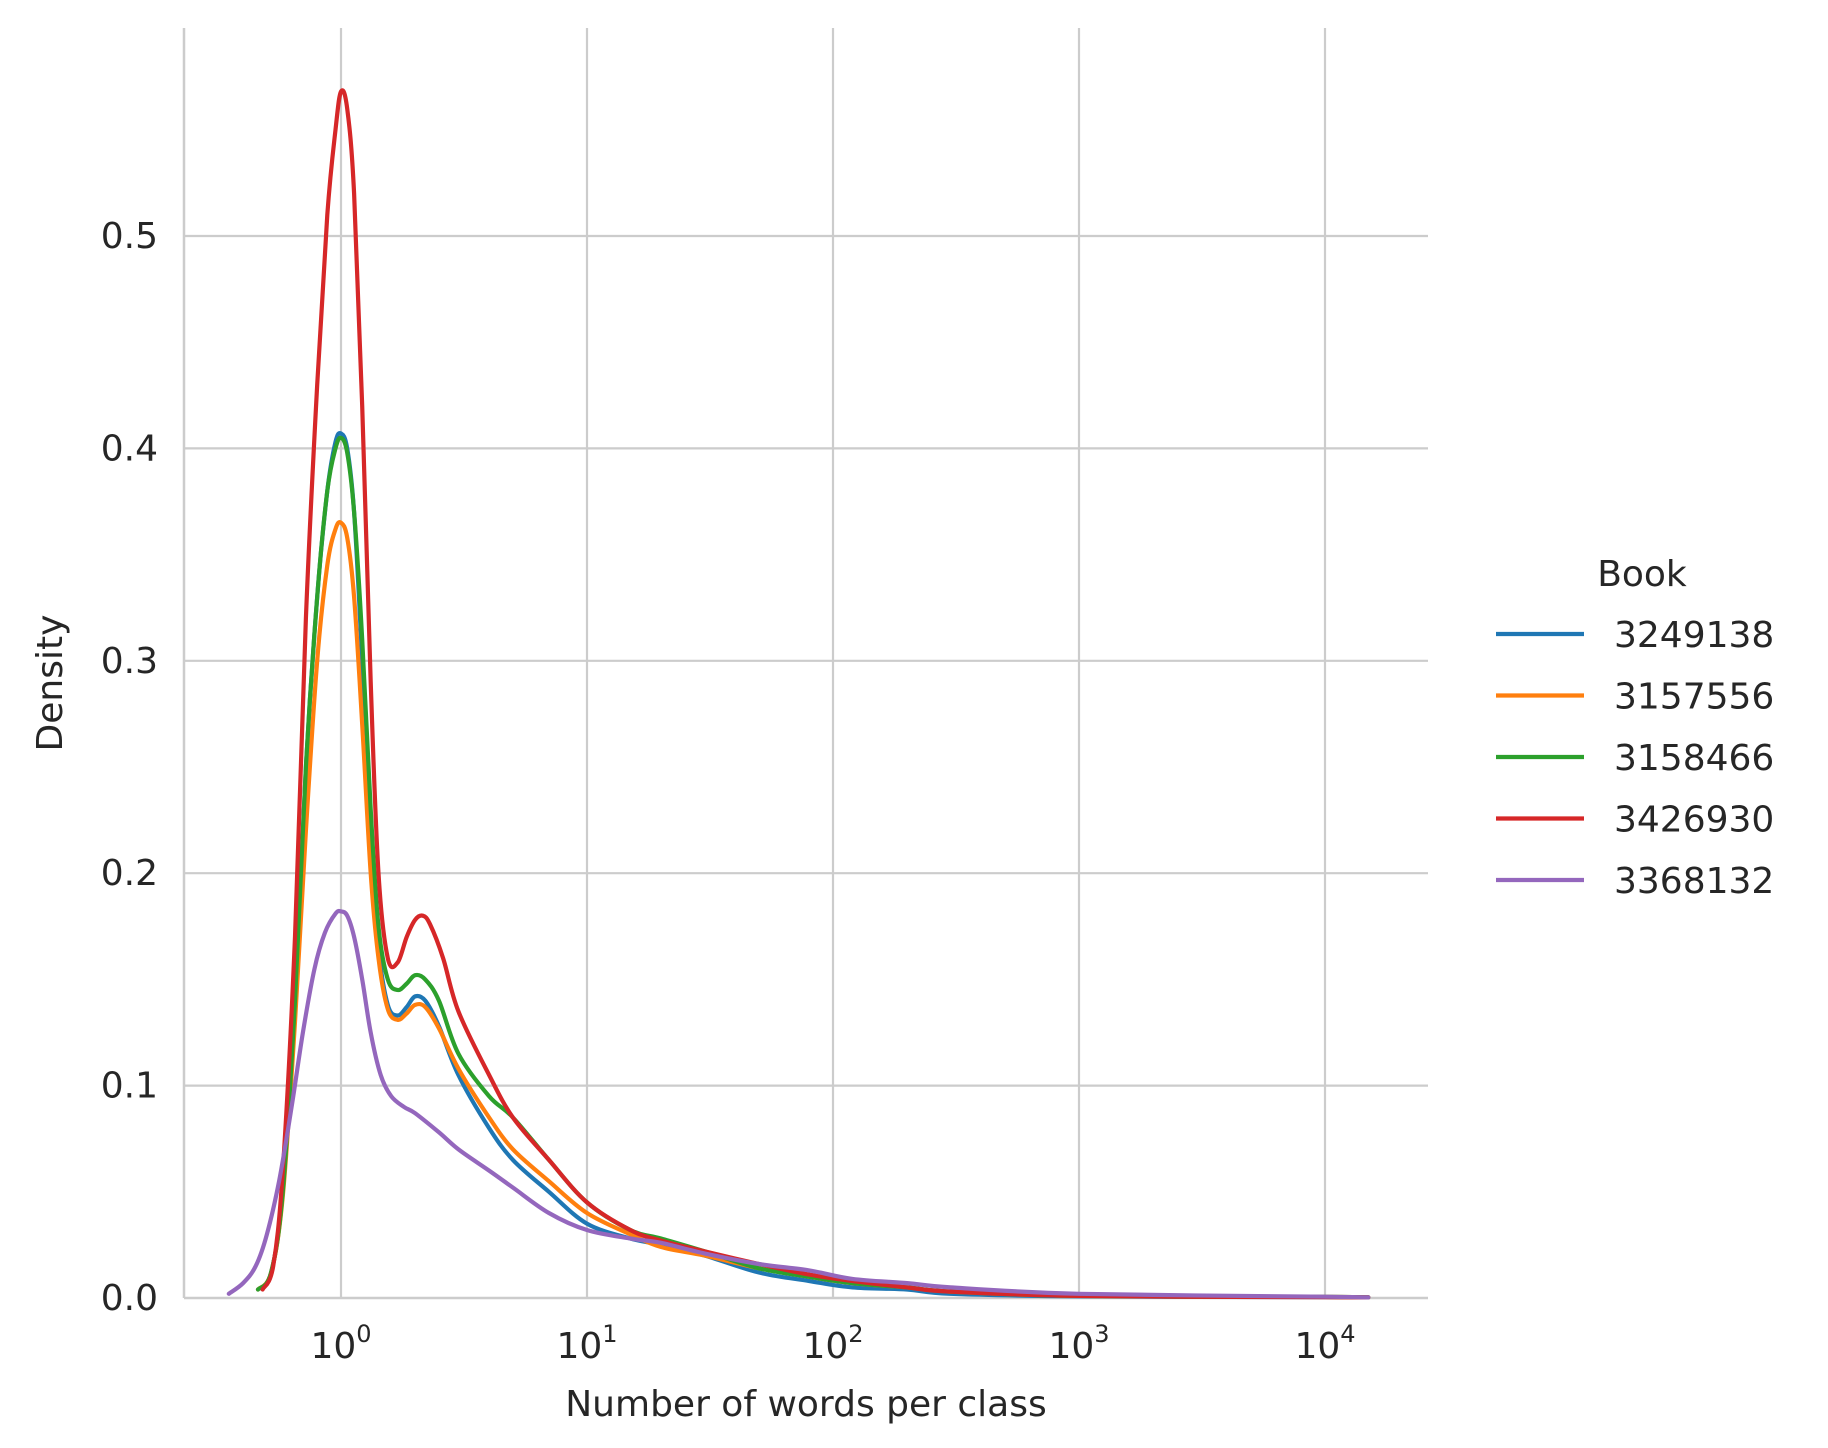 The height and width of the screenshot is (1448, 1828). I want to click on legend-label-3158466: 3158466, so click(1694, 758).